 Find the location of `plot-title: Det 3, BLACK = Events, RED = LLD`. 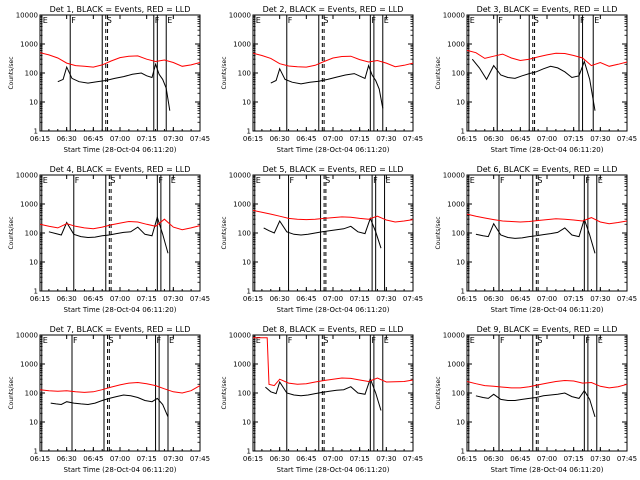

plot-title: Det 3, BLACK = Events, RED = LLD is located at coordinates (547, 9).